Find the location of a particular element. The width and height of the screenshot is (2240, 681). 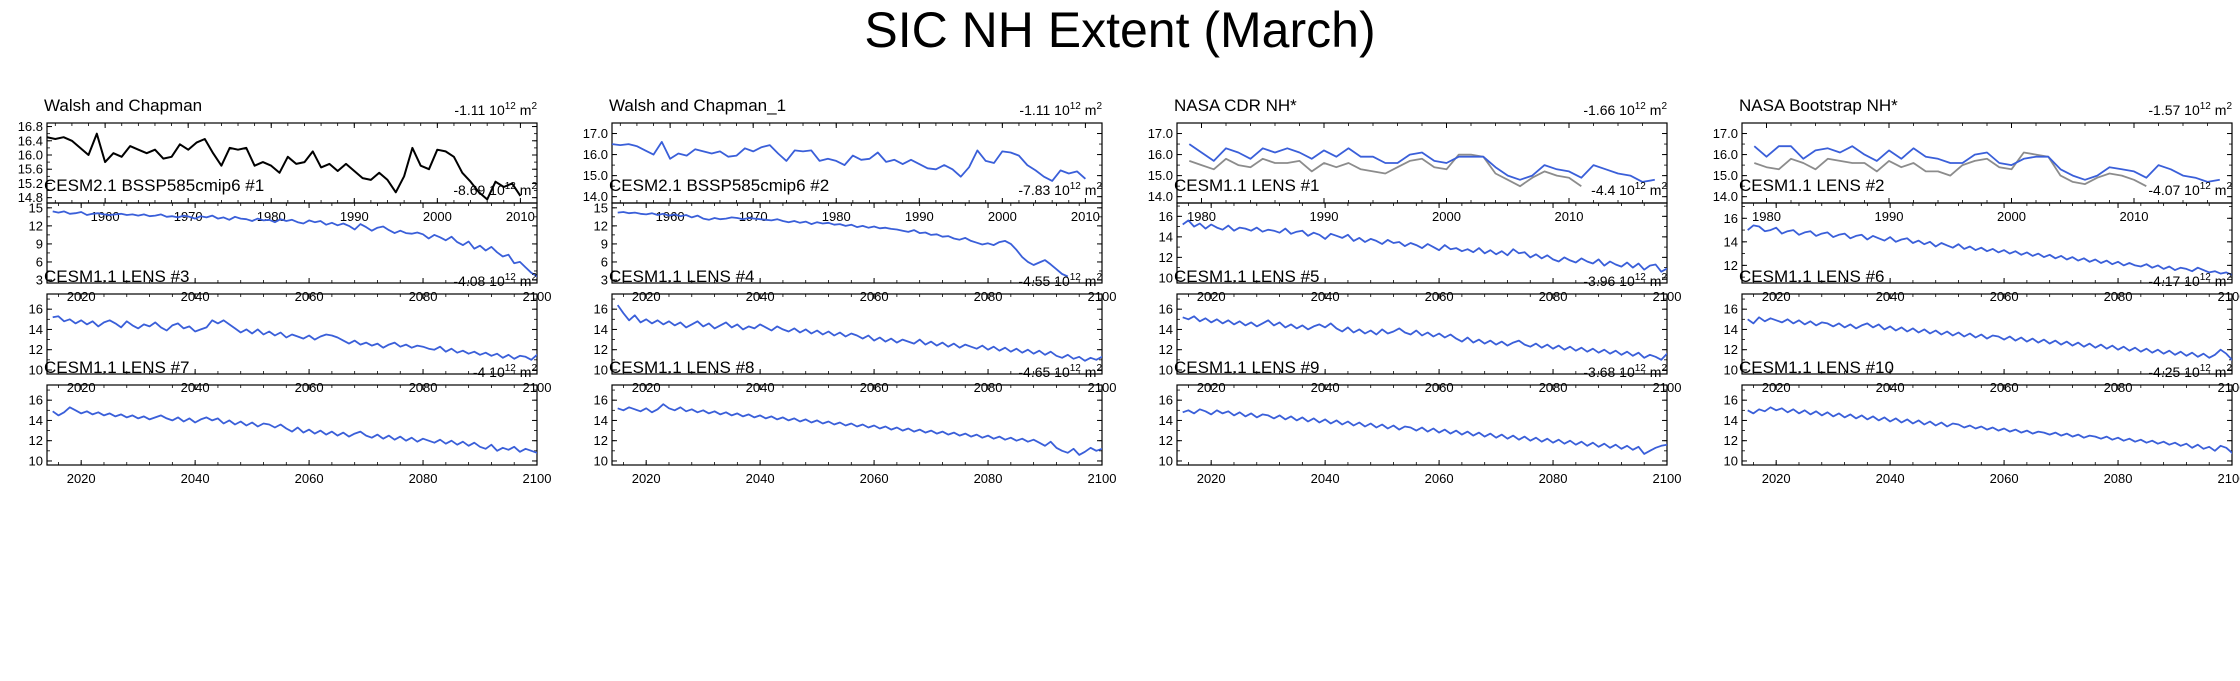

trend-label: -1.11 1012 m2 is located at coordinates (1060, 109).